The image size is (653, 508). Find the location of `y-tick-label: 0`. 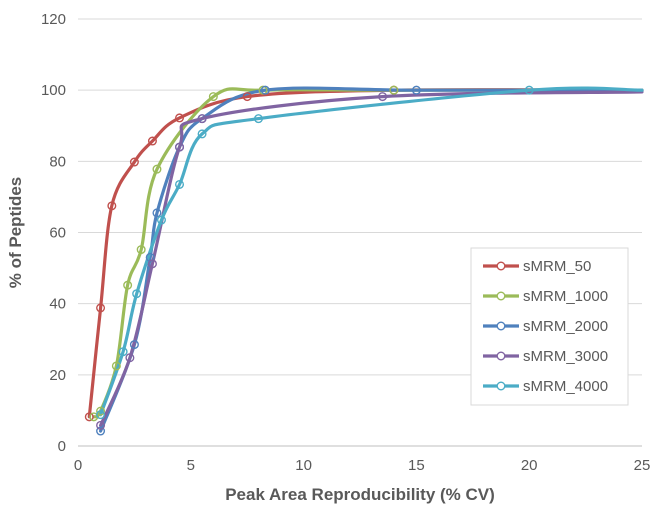

y-tick-label: 0 is located at coordinates (62, 446).